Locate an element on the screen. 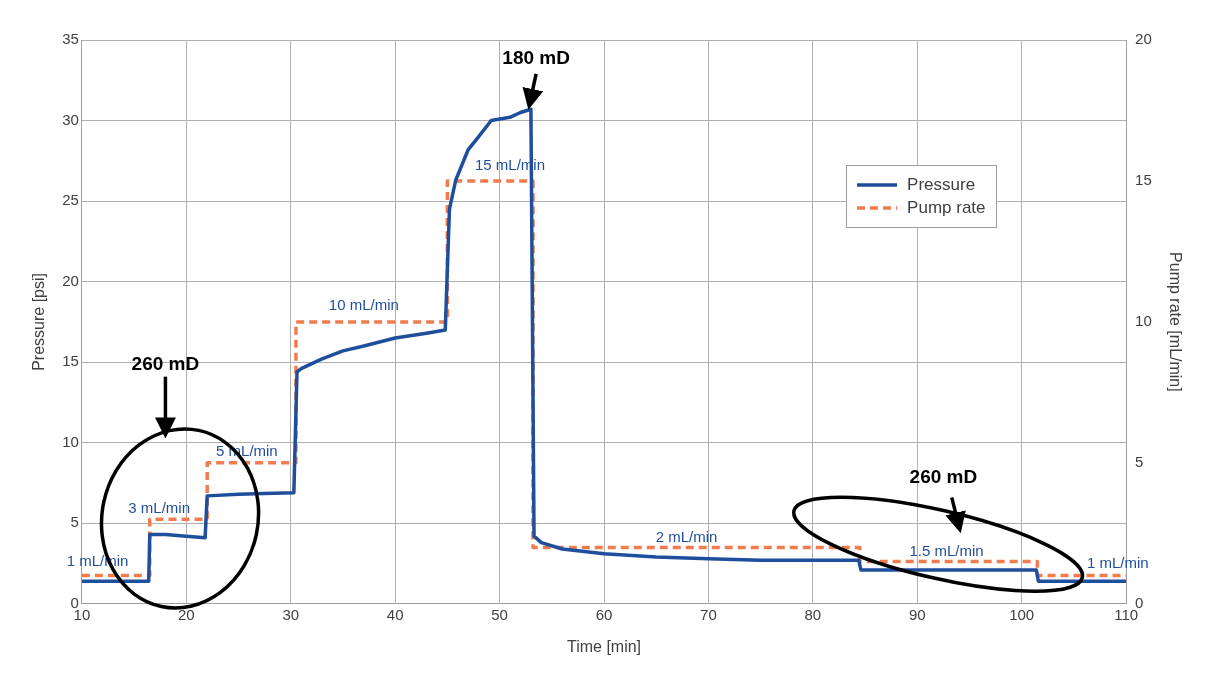  y-tick-label: 5 is located at coordinates (74, 522).